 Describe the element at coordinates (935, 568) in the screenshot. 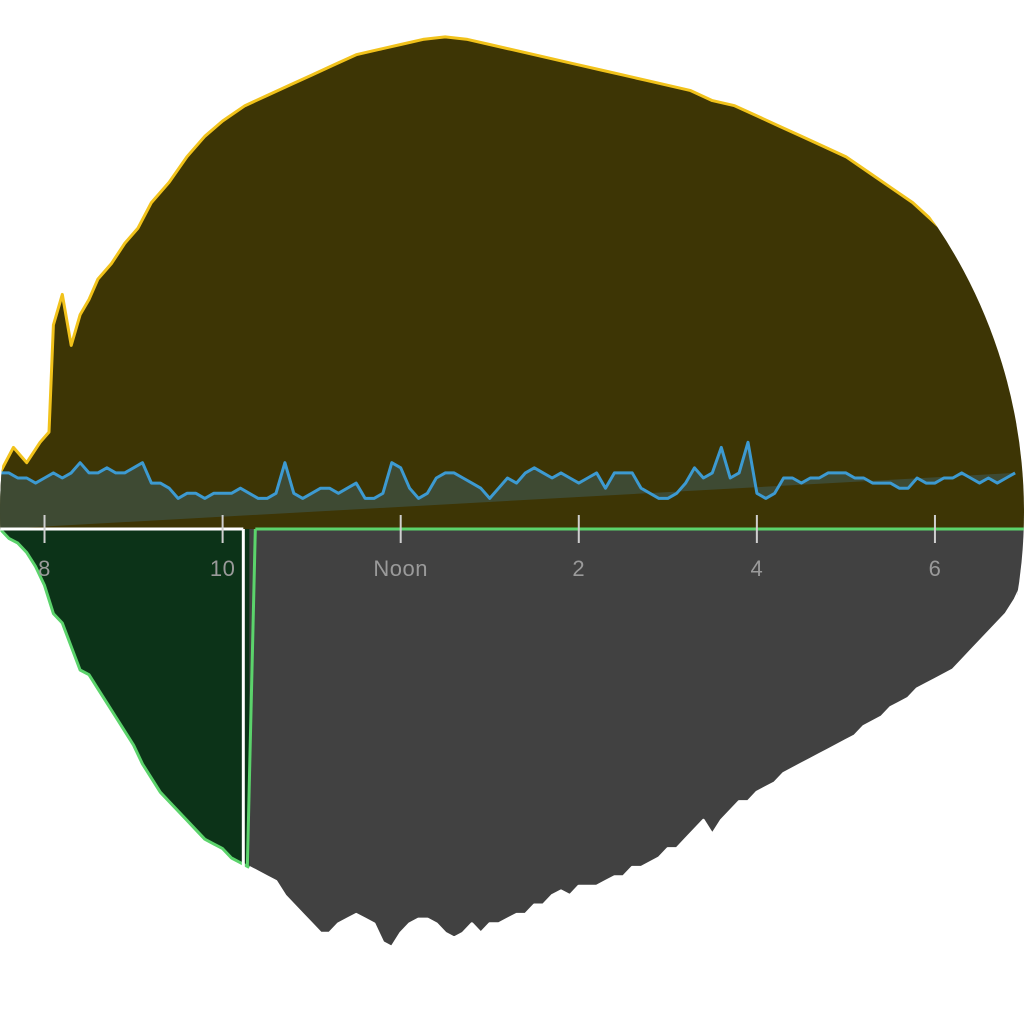

I see `x-tick-label: 6` at that location.